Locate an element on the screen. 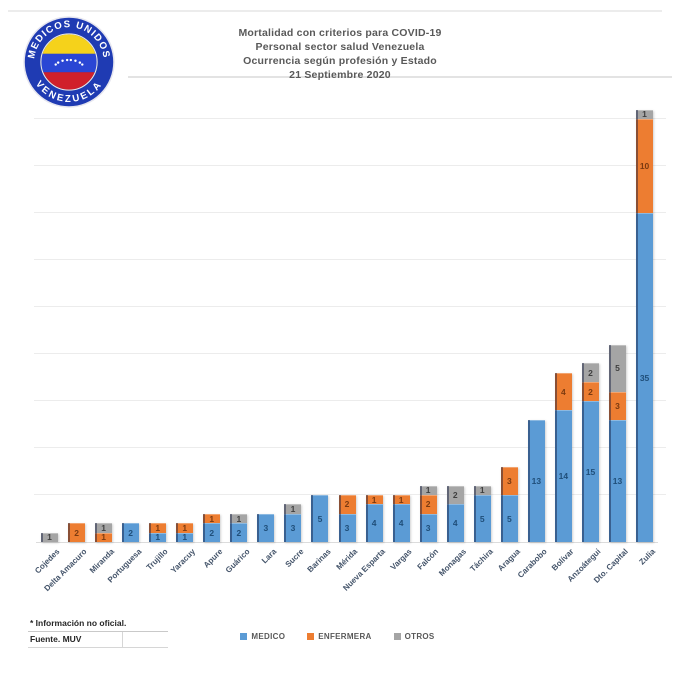 This screenshot has height=675, width=675. bar-slot-gu-rico: 1 2 Guárico is located at coordinates (237, 341).